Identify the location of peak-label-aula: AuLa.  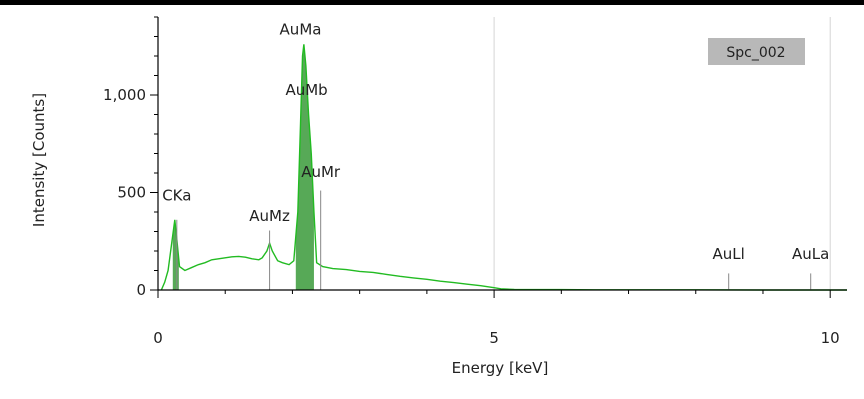
(810, 254).